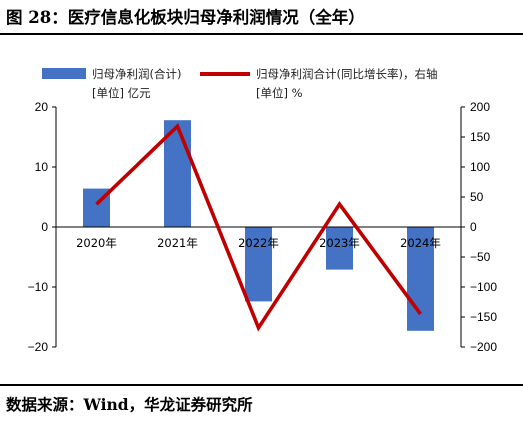 The image size is (523, 423). What do you see at coordinates (185, 17) in the screenshot?
I see `figure-title: 图 28：医疗信息化板块归母净利润情况（全年）` at bounding box center [185, 17].